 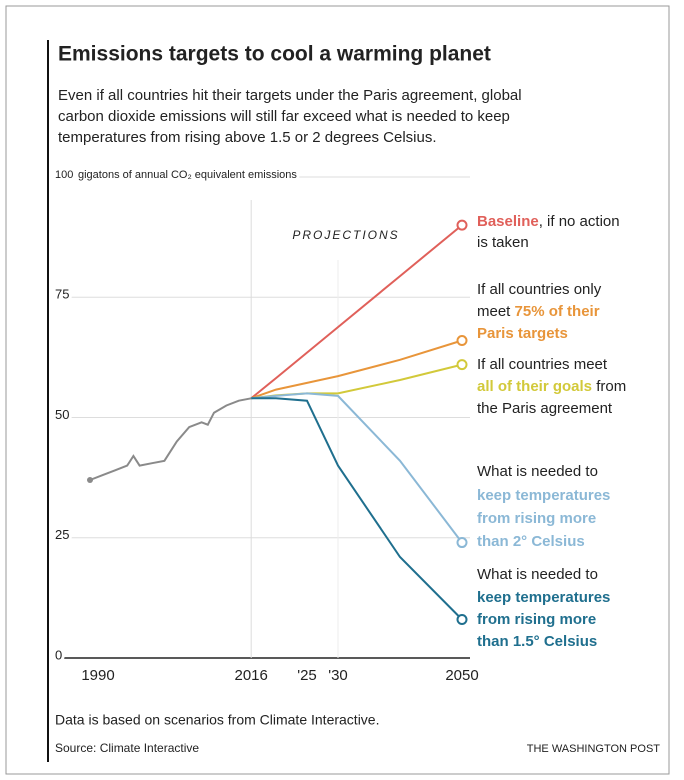 I want to click on series-annotation: If all countries only, so click(x=539, y=289).